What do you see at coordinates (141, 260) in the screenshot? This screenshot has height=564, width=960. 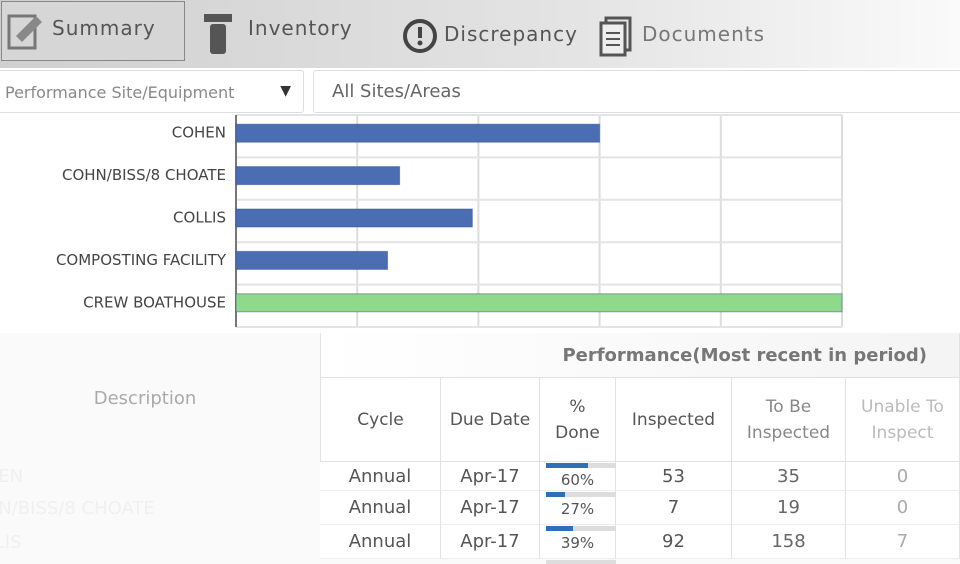 I see `y-tick-label: COMPOSTING FACILITY` at bounding box center [141, 260].